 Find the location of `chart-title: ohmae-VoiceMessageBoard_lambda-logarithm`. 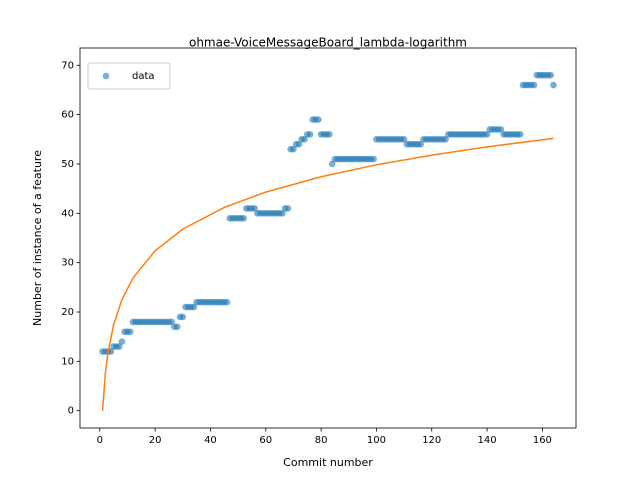

chart-title: ohmae-VoiceMessageBoard_lambda-logarithm is located at coordinates (328, 43).